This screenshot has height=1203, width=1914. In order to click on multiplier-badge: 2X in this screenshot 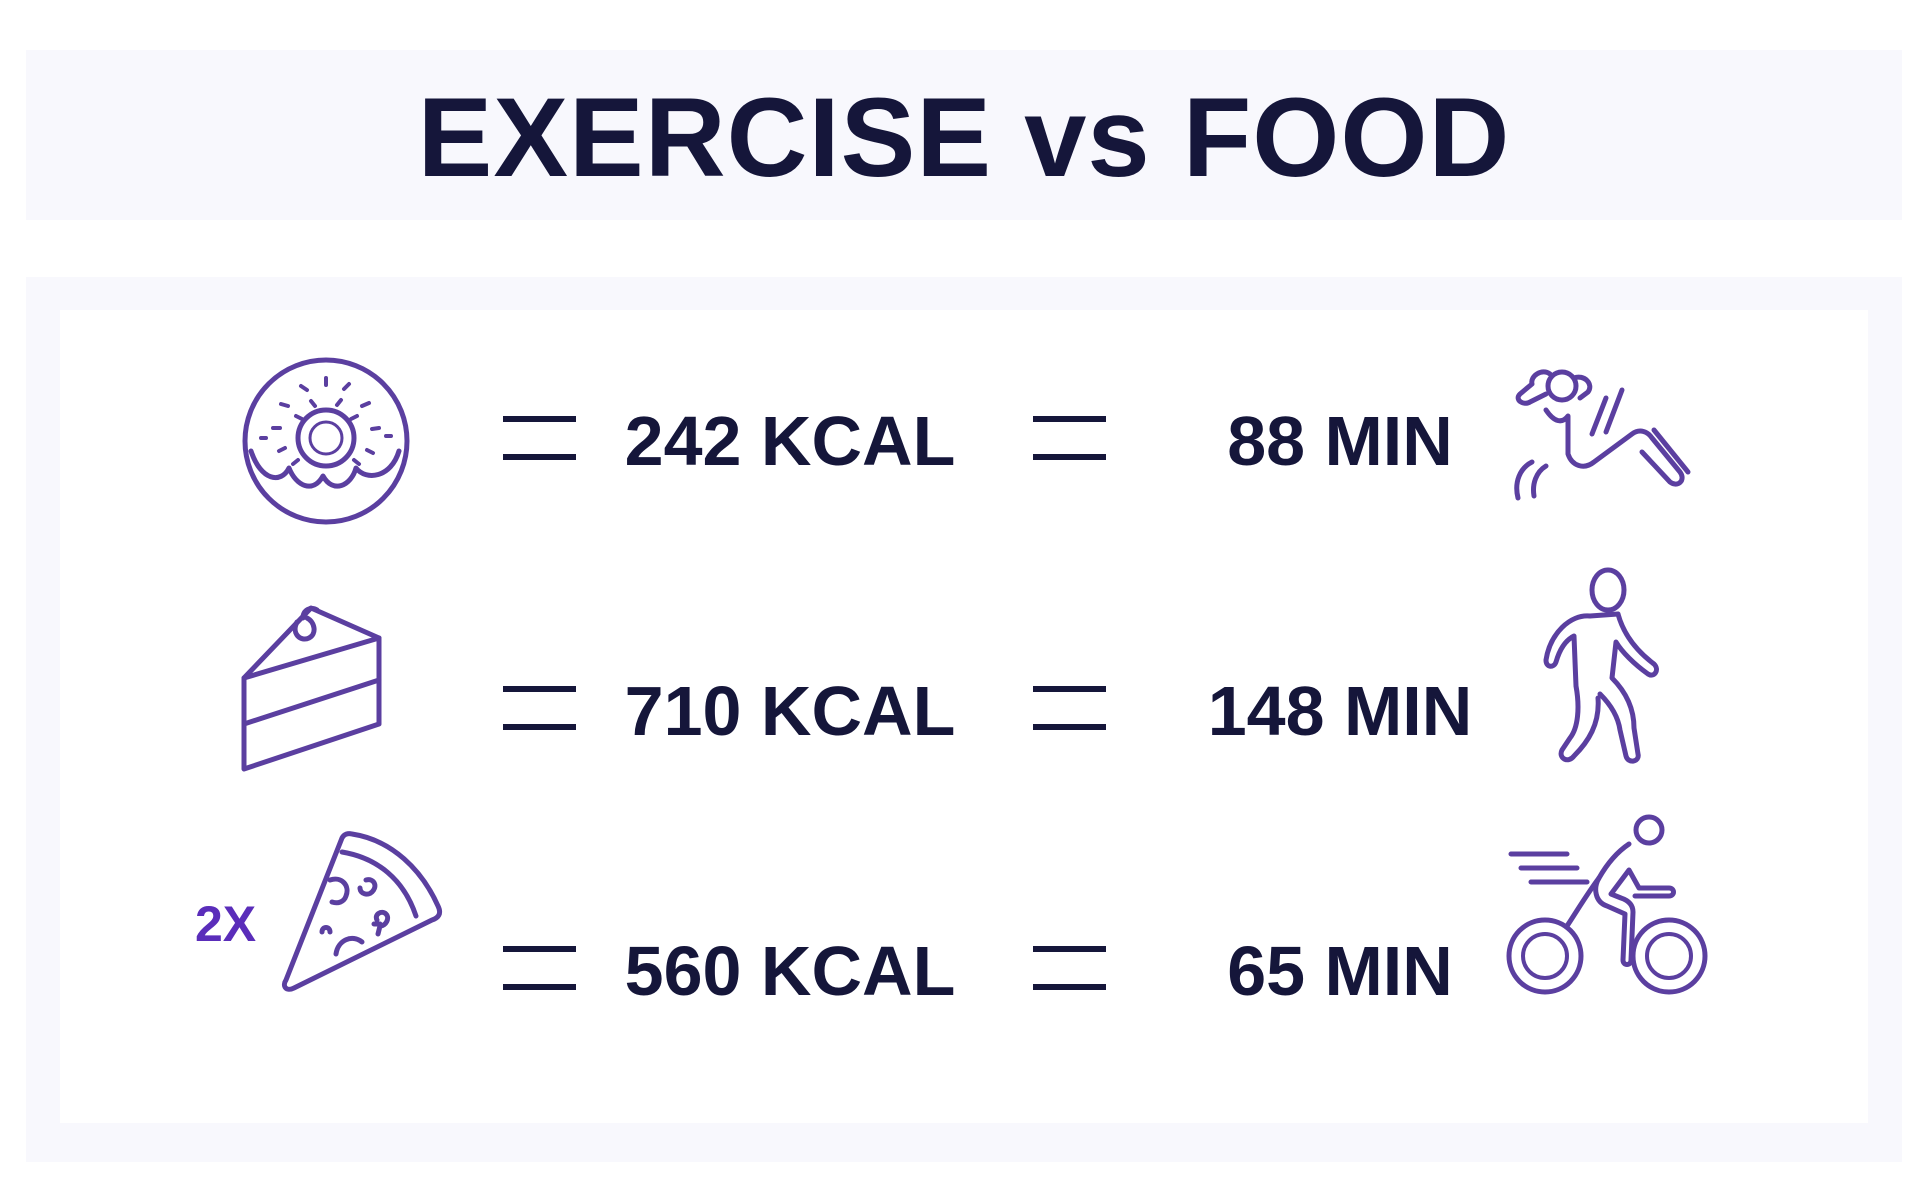, I will do `click(226, 924)`.